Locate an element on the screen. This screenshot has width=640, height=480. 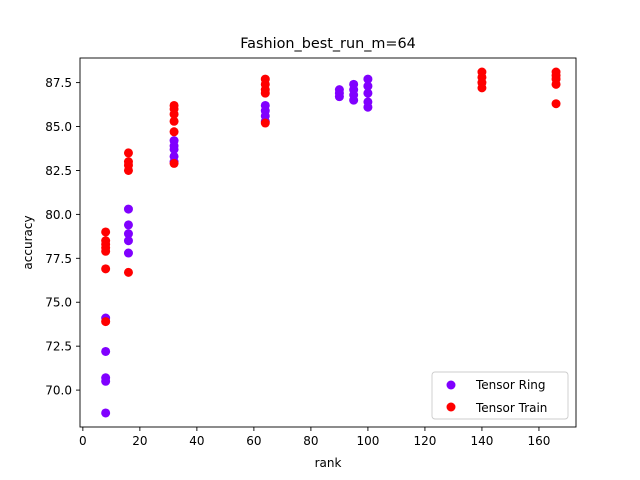
legend-marker-tensor-train is located at coordinates (451, 407).